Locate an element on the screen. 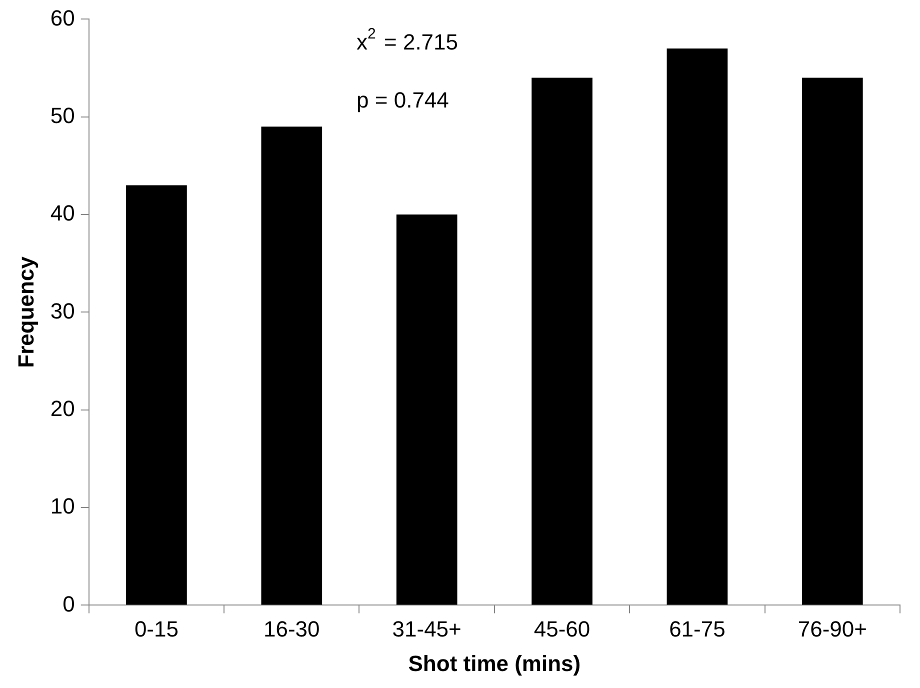 The width and height of the screenshot is (920, 688). x-tick-label: 45-60 is located at coordinates (562, 629).